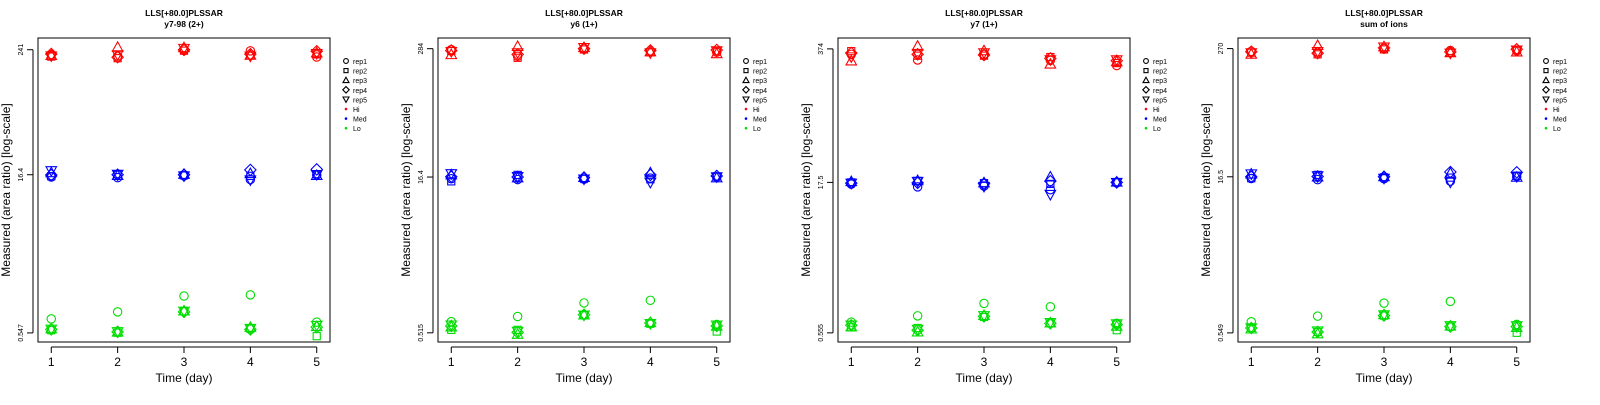  Describe the element at coordinates (984, 13) in the screenshot. I see `chart-title: LLS[+80.0]PLSSAR` at that location.